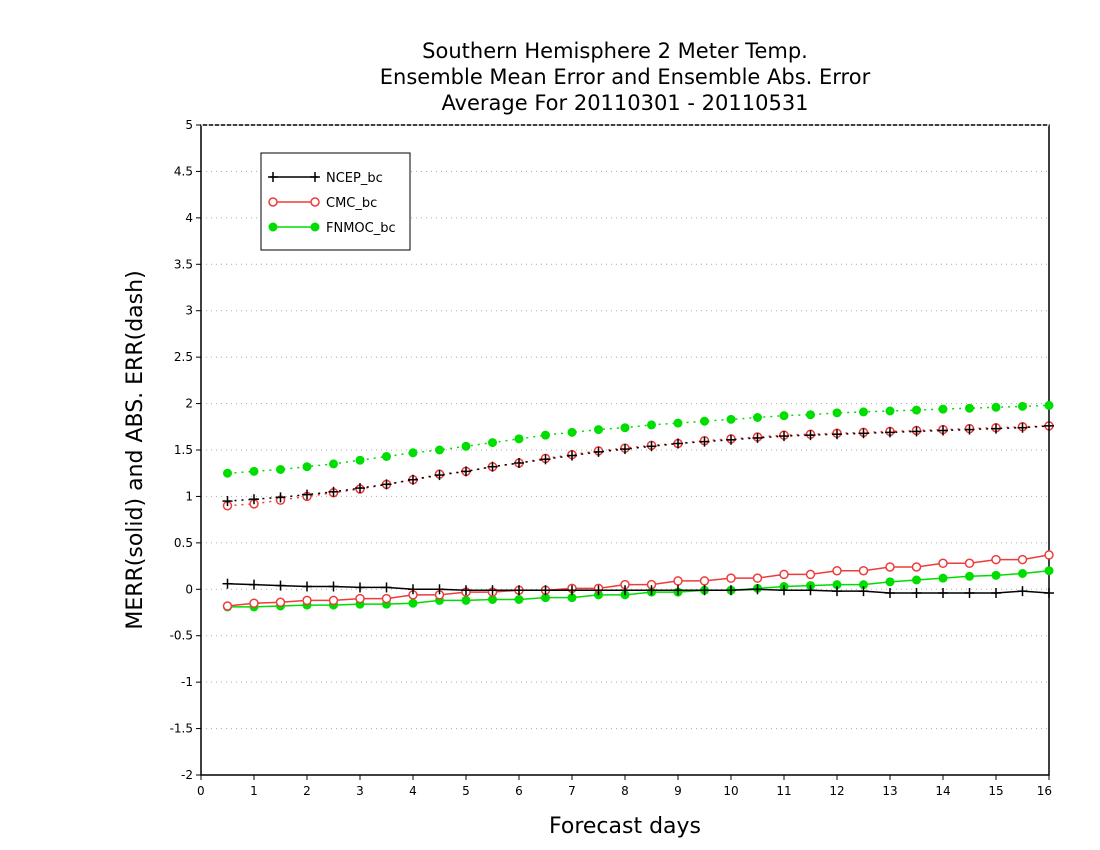  I want to click on legend: NCEP_bc CMC_bc FNMOC_bc, so click(335, 201).